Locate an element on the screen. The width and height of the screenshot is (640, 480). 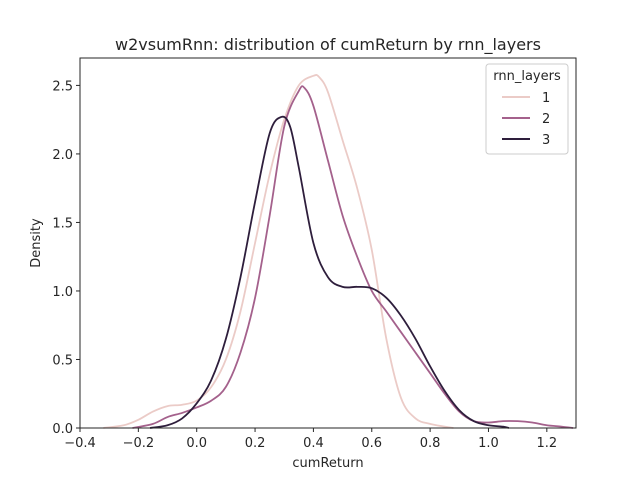
x-axis-label: cumReturn is located at coordinates (327, 463).